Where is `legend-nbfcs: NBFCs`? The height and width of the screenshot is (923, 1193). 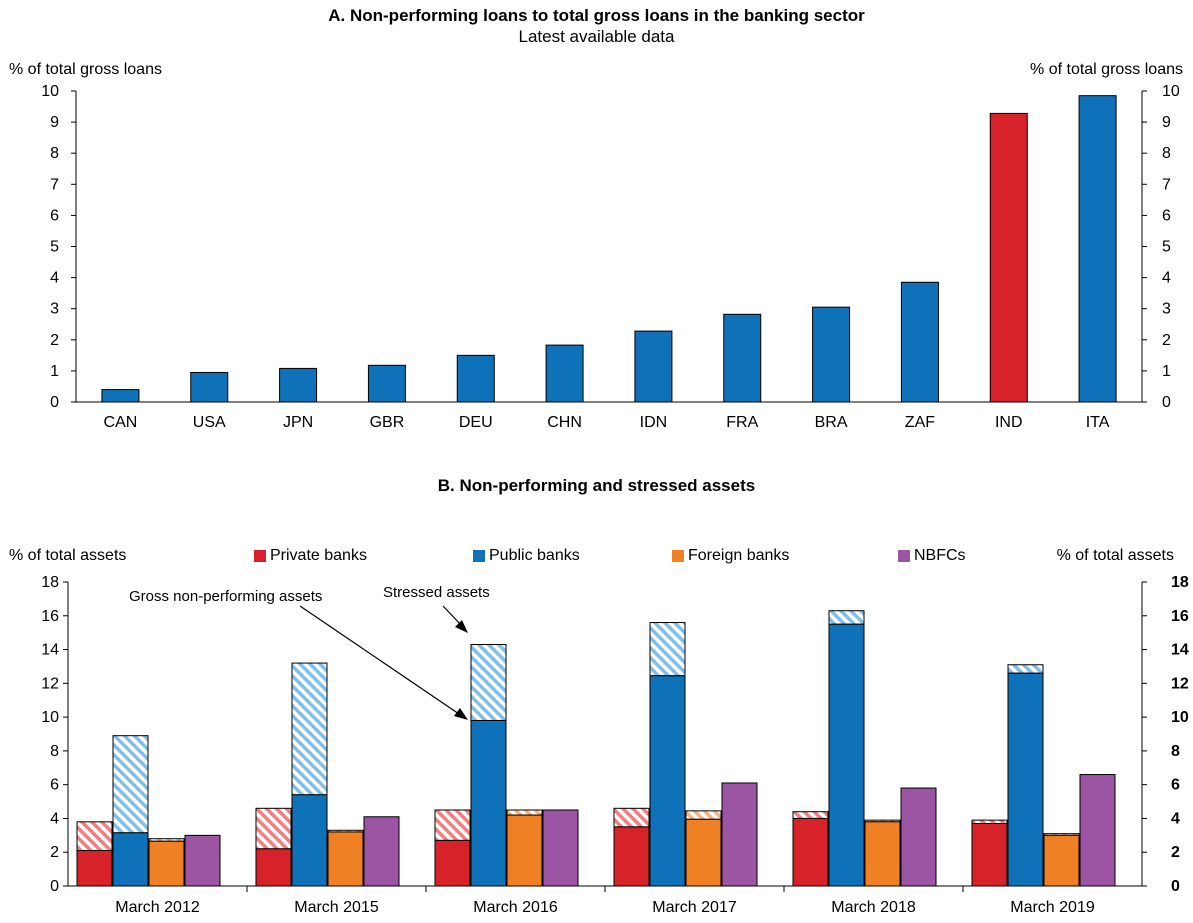
legend-nbfcs: NBFCs is located at coordinates (932, 556).